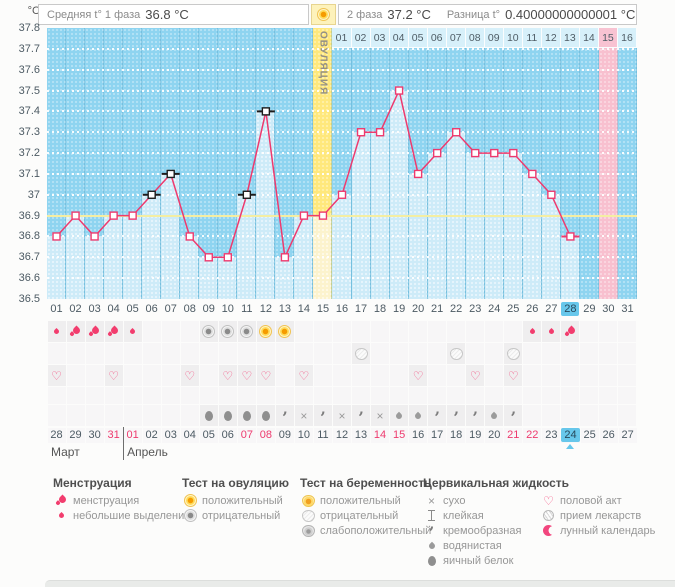 The height and width of the screenshot is (587, 675). Describe the element at coordinates (627, 309) in the screenshot. I see `cycle-day-label-31: 31` at that location.